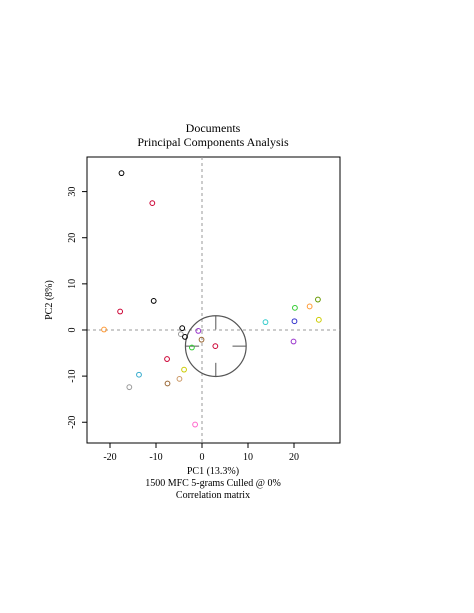 Image resolution: width=474 pixels, height=613 pixels. Describe the element at coordinates (49, 300) in the screenshot. I see `y-axis-label: PC2 (8%)` at that location.